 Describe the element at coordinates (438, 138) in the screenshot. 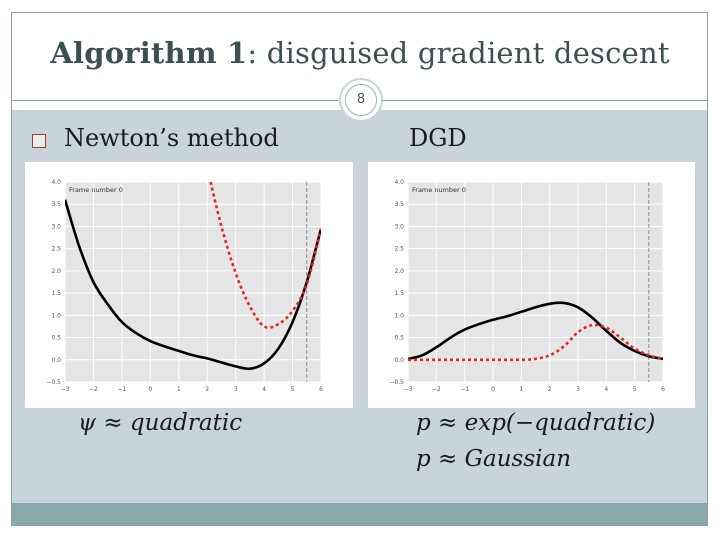

I see `heading-dgd: DGD` at that location.